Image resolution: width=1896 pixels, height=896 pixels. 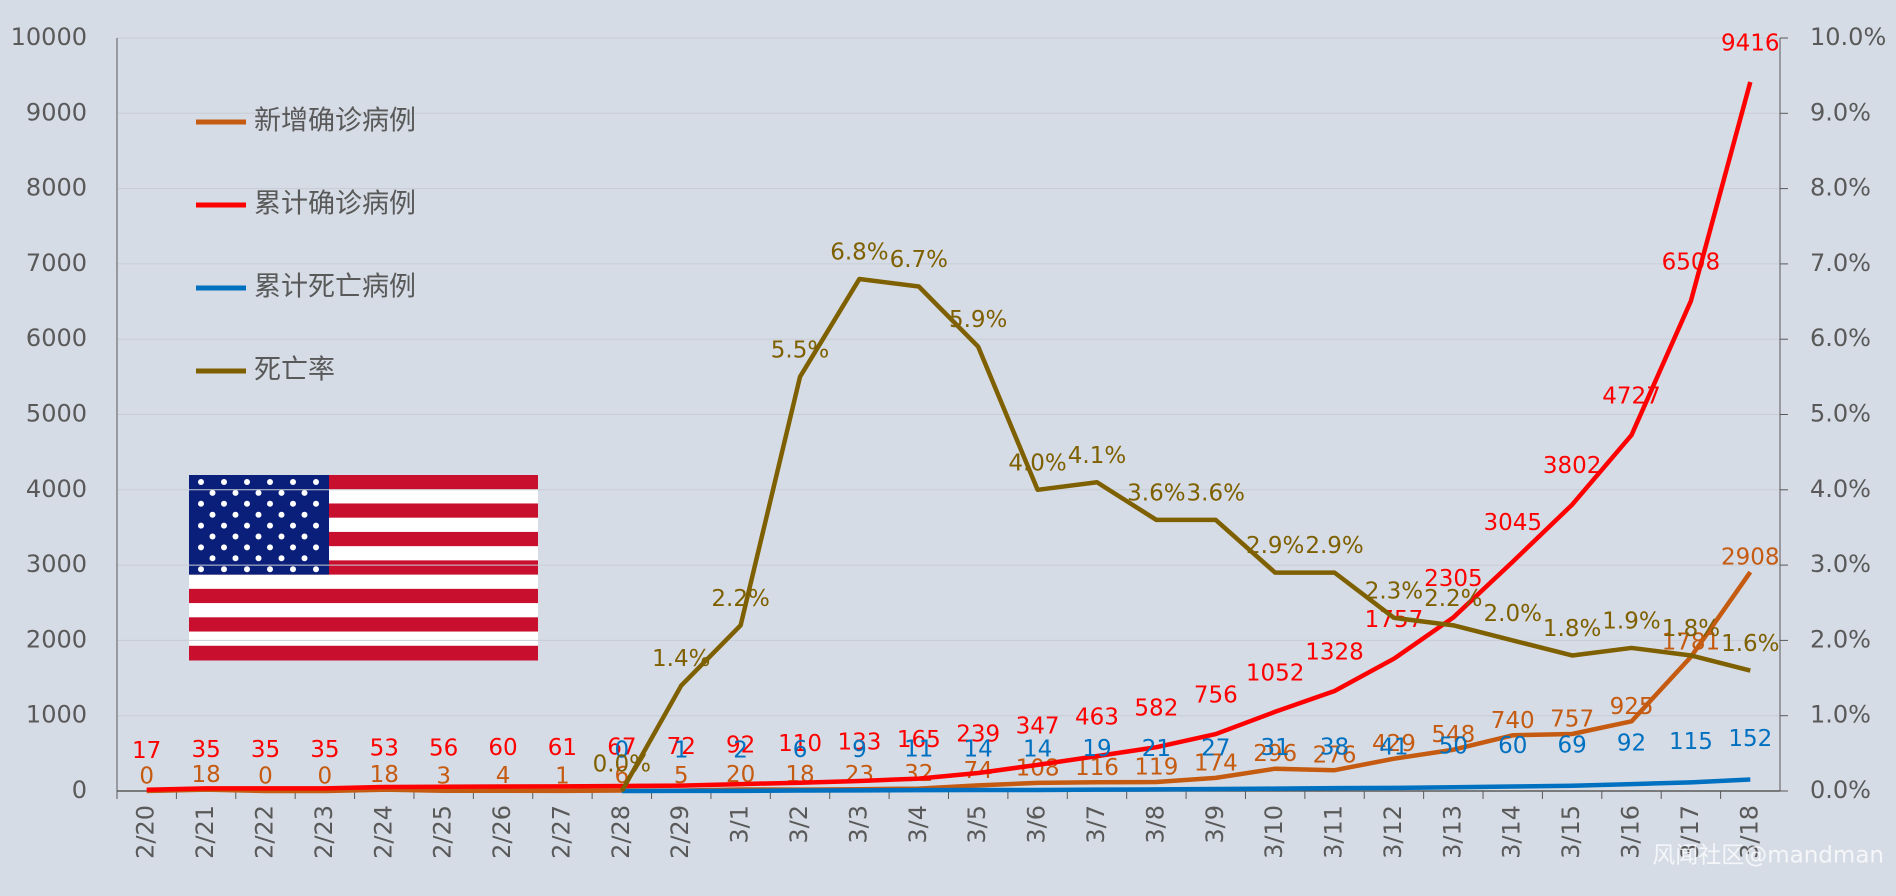 What do you see at coordinates (49, 37) in the screenshot?
I see `y-tick-label: 10000` at bounding box center [49, 37].